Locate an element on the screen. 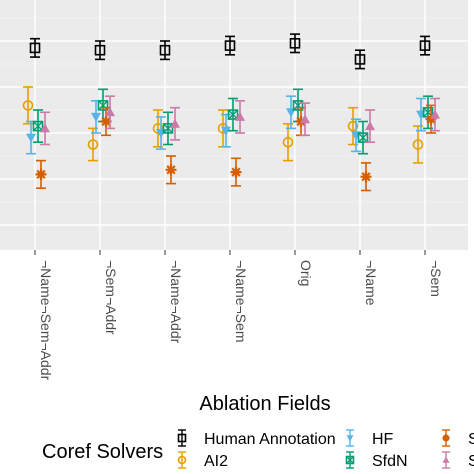  legend-item-3: SfdN is located at coordinates (376, 460).